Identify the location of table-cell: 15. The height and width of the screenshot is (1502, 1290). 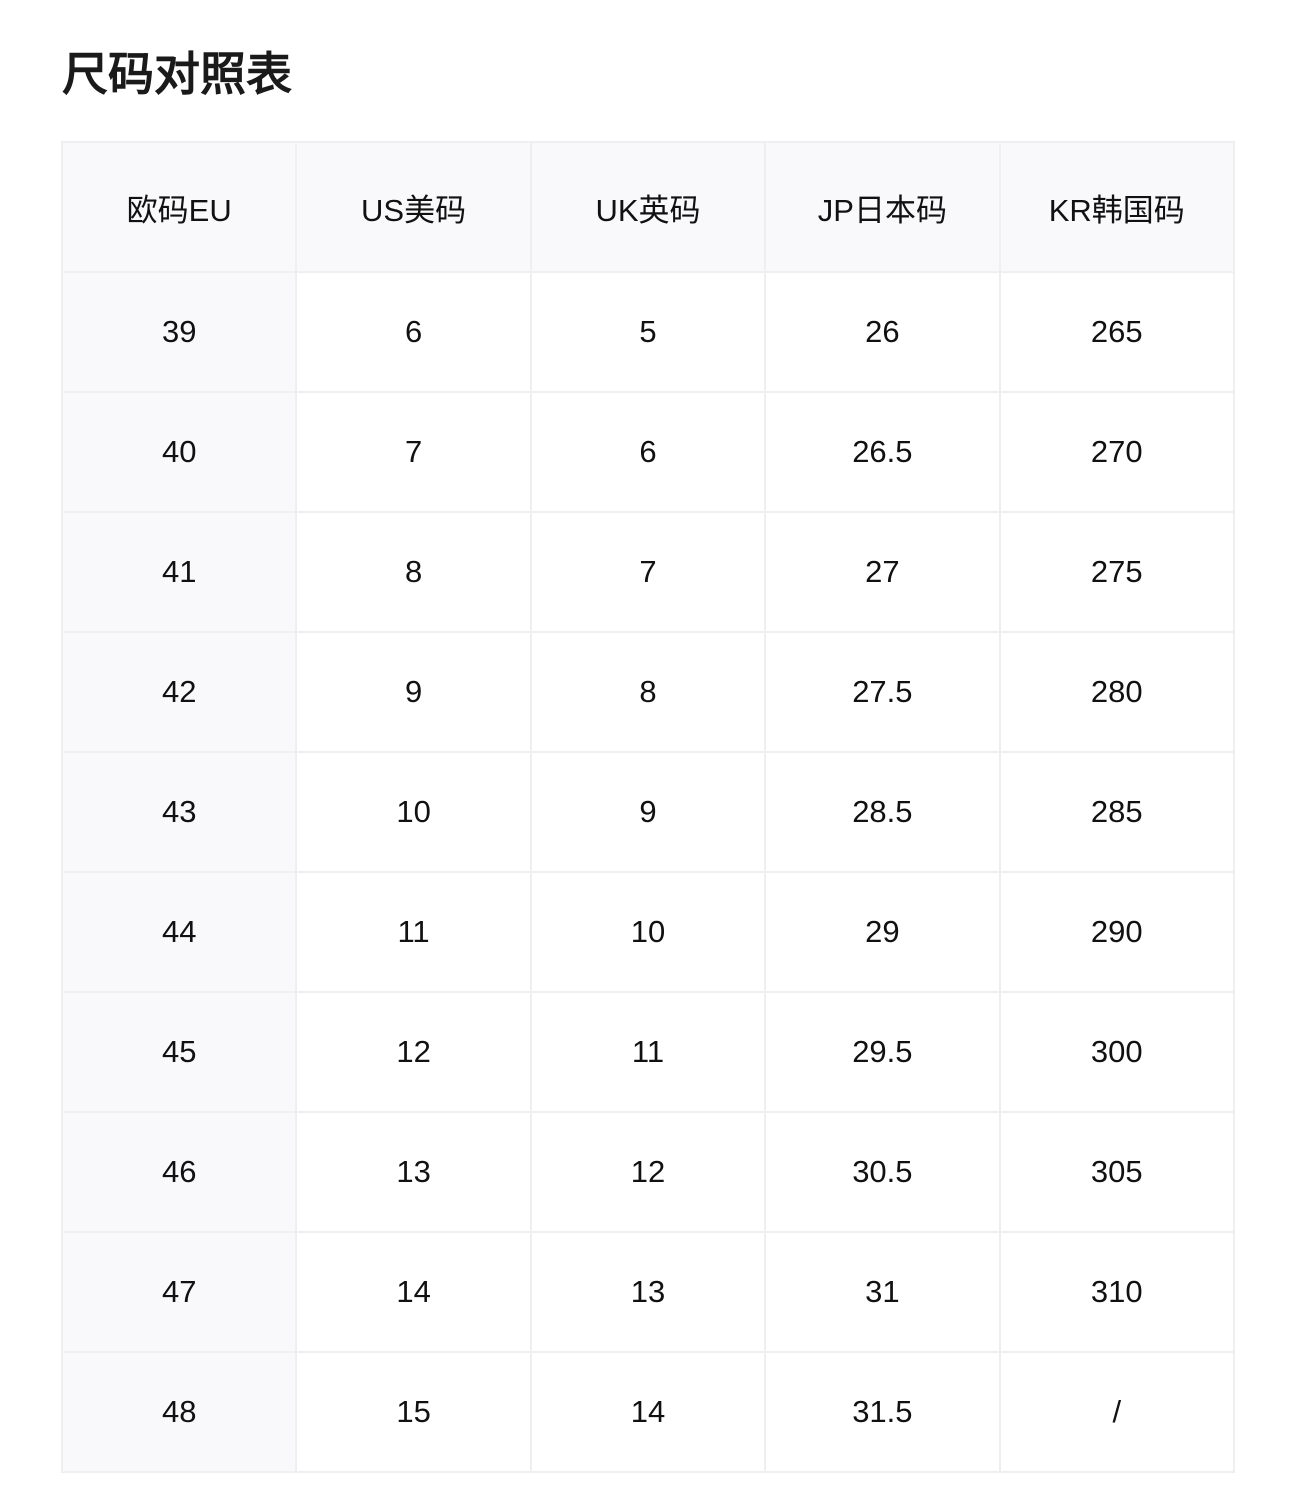
(413, 1412).